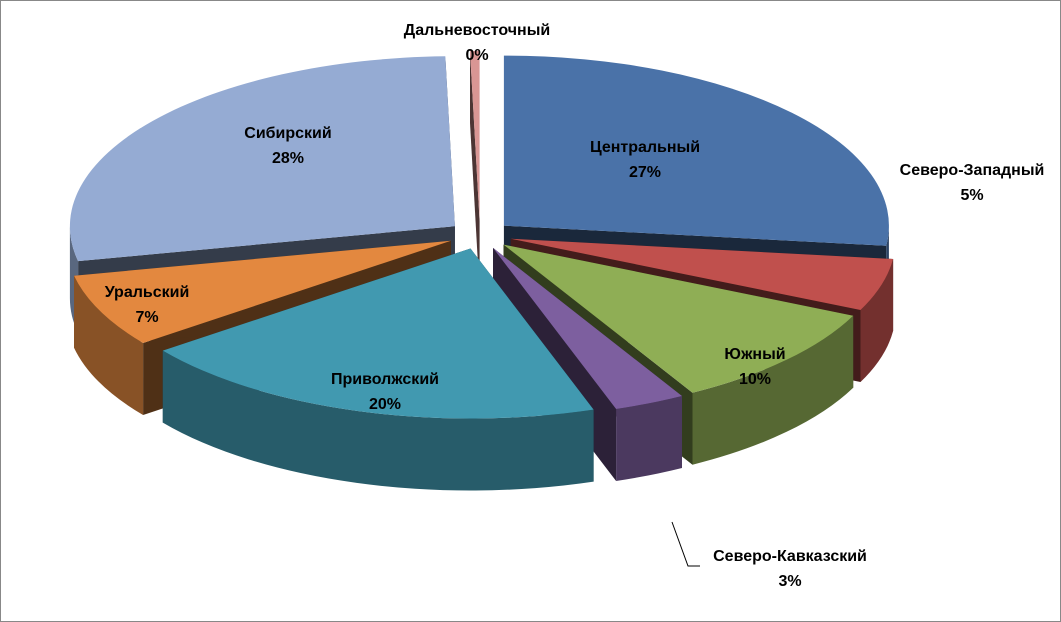 The image size is (1061, 622). Describe the element at coordinates (477, 30) in the screenshot. I see `slice-label: Дальневосточный` at that location.